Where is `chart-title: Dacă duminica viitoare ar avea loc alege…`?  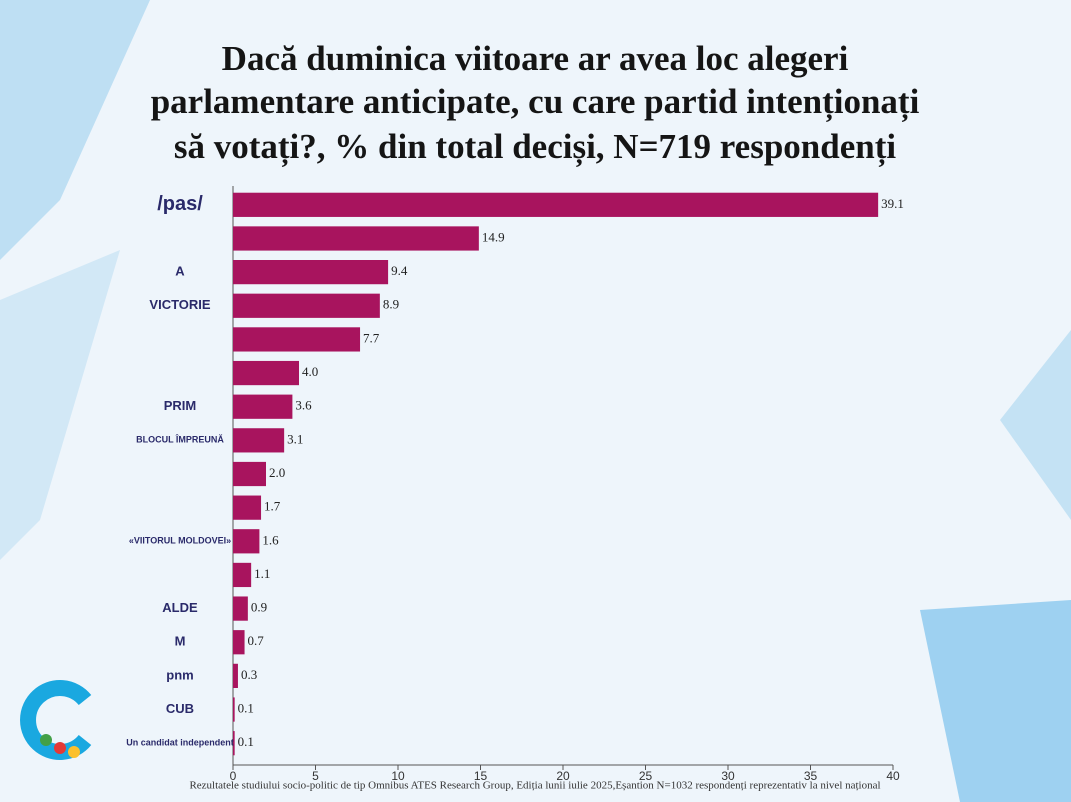
chart-title: Dacă duminica viitoare ar avea loc alege… is located at coordinates (535, 58).